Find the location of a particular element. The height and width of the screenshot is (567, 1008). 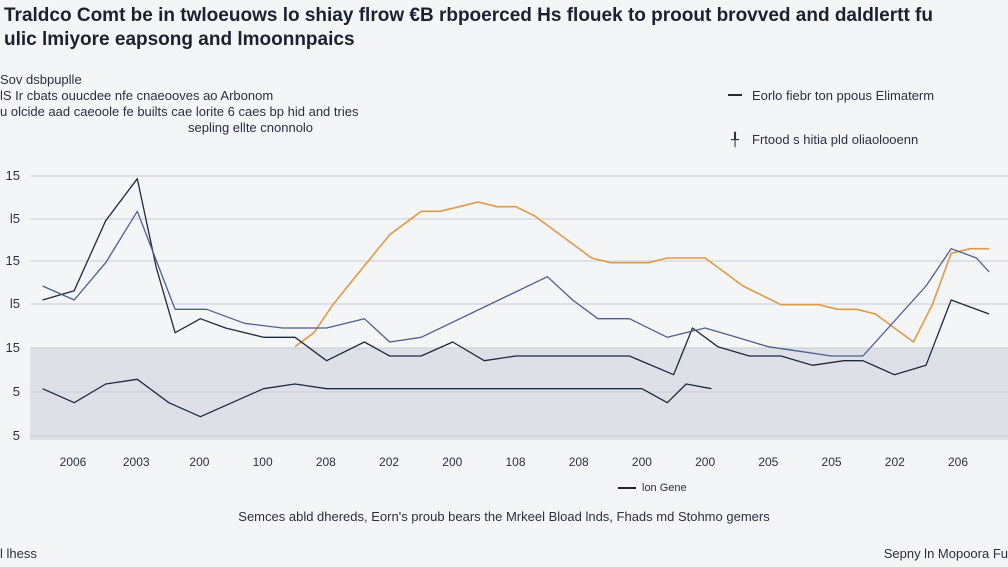

x-tick-label: 108 is located at coordinates (515, 462).